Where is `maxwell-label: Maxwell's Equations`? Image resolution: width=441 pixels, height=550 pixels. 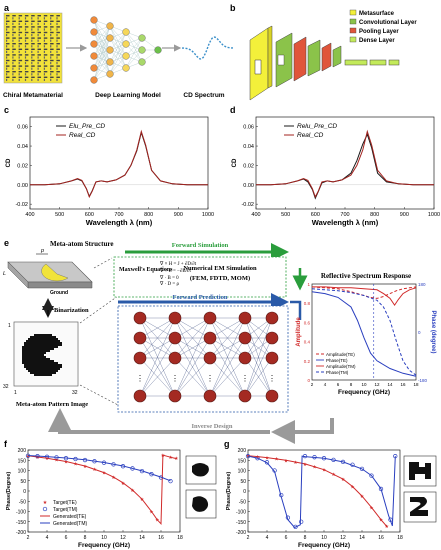
maxwell-label: Maxwell's Equations is located at coordinates (146, 270).